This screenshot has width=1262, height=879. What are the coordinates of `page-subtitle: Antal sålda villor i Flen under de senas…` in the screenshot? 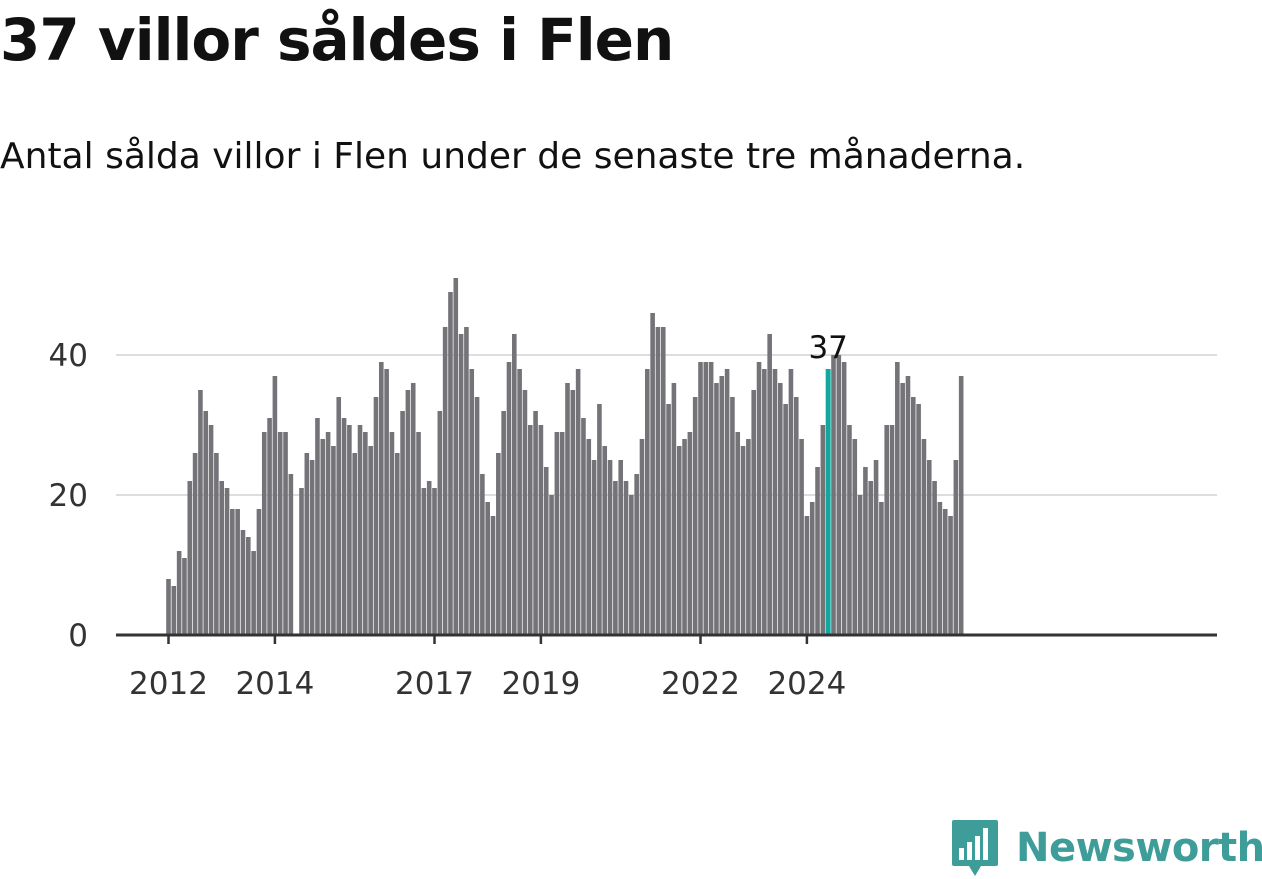 It's located at (513, 156).